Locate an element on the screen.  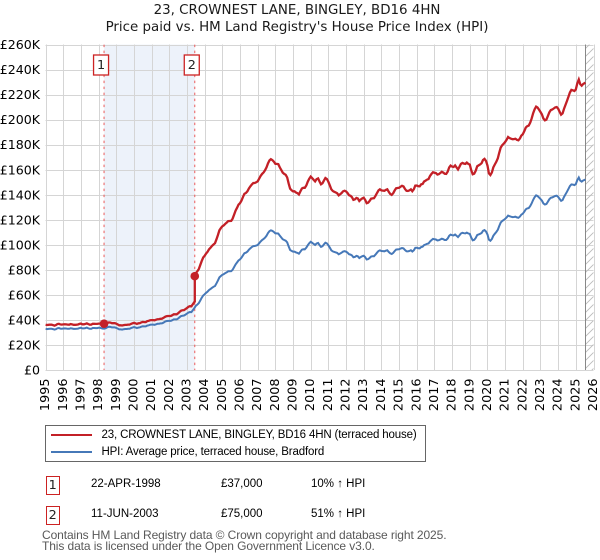
legend-line-sample-red is located at coordinates (71, 434).